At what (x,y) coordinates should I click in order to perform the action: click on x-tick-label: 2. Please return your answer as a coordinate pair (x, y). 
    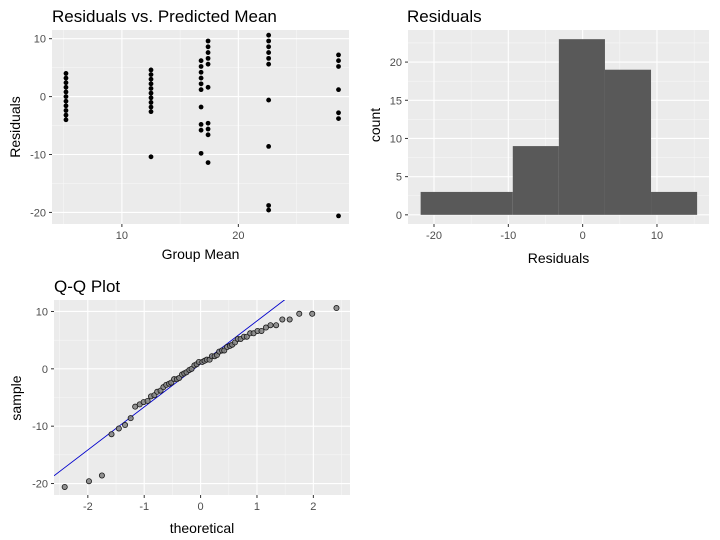
    Looking at the image, I should click on (313, 507).